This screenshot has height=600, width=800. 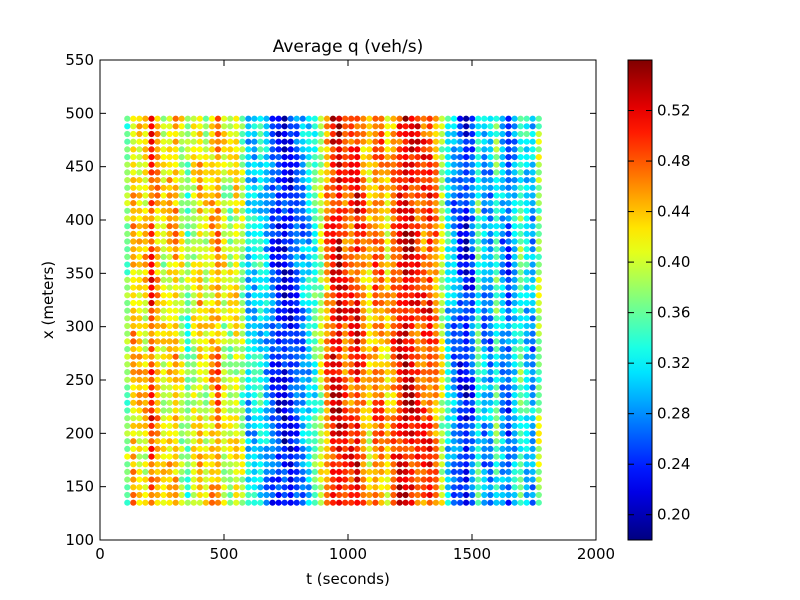 What do you see at coordinates (79, 433) in the screenshot?
I see `y-tick-label: 200` at bounding box center [79, 433].